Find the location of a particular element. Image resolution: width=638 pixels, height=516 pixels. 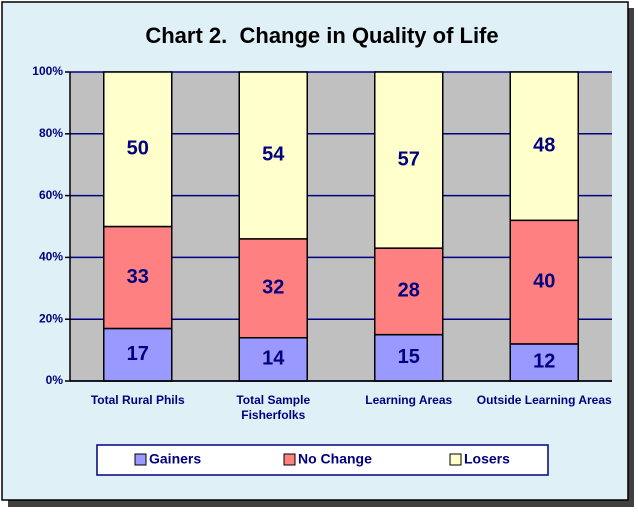

x-tick-label: Total Rural Phils is located at coordinates (137, 400).